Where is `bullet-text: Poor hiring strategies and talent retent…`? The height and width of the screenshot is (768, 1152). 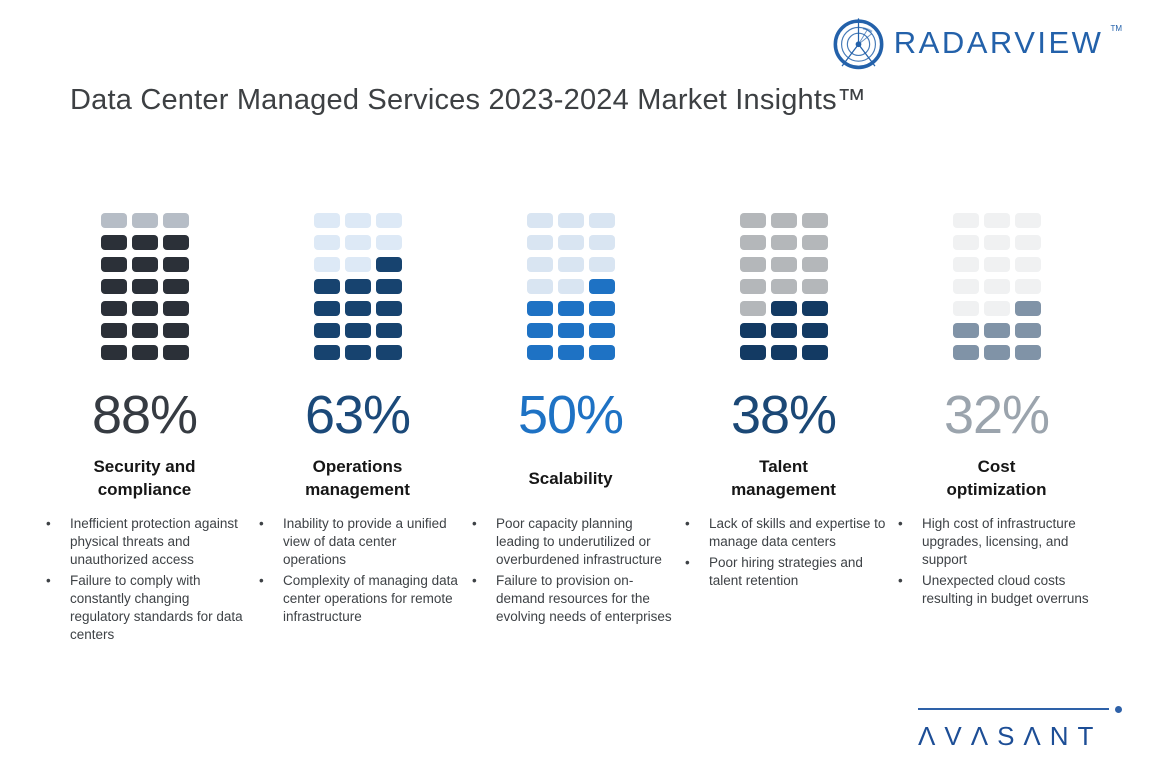
bullet-text: Poor hiring strategies and talent retent… is located at coordinates (786, 572).